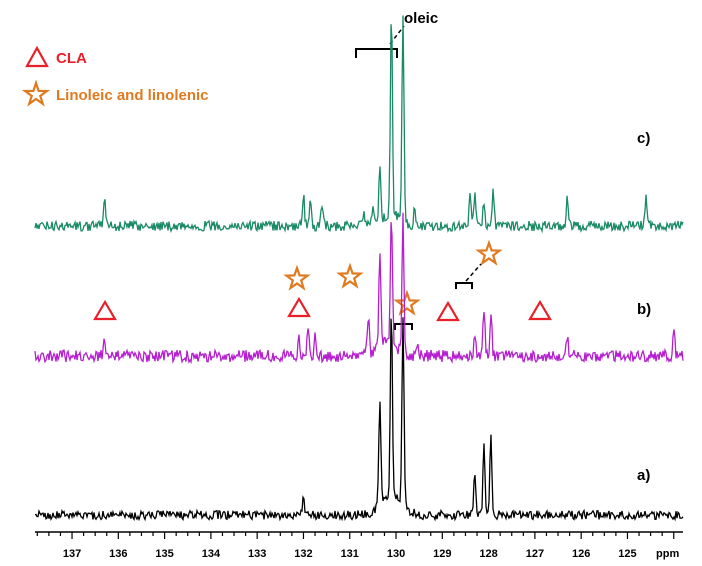 Image resolution: width=702 pixels, height=566 pixels. Describe the element at coordinates (396, 554) in the screenshot. I see `x-tick-label: 130` at that location.